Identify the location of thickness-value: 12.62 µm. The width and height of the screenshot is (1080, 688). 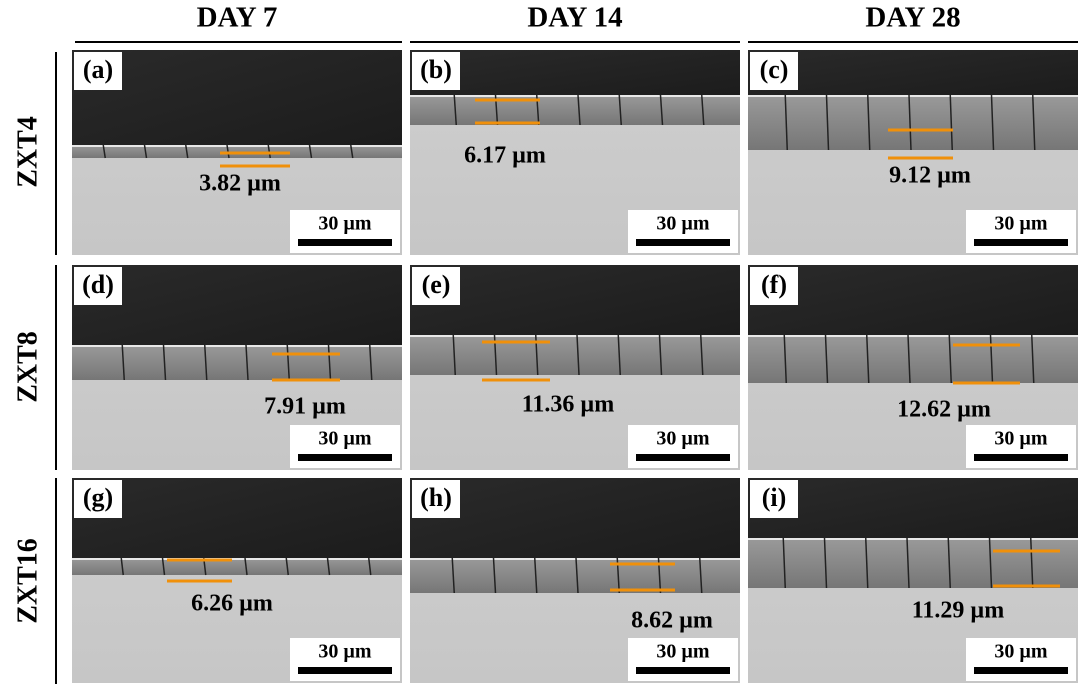
(944, 410).